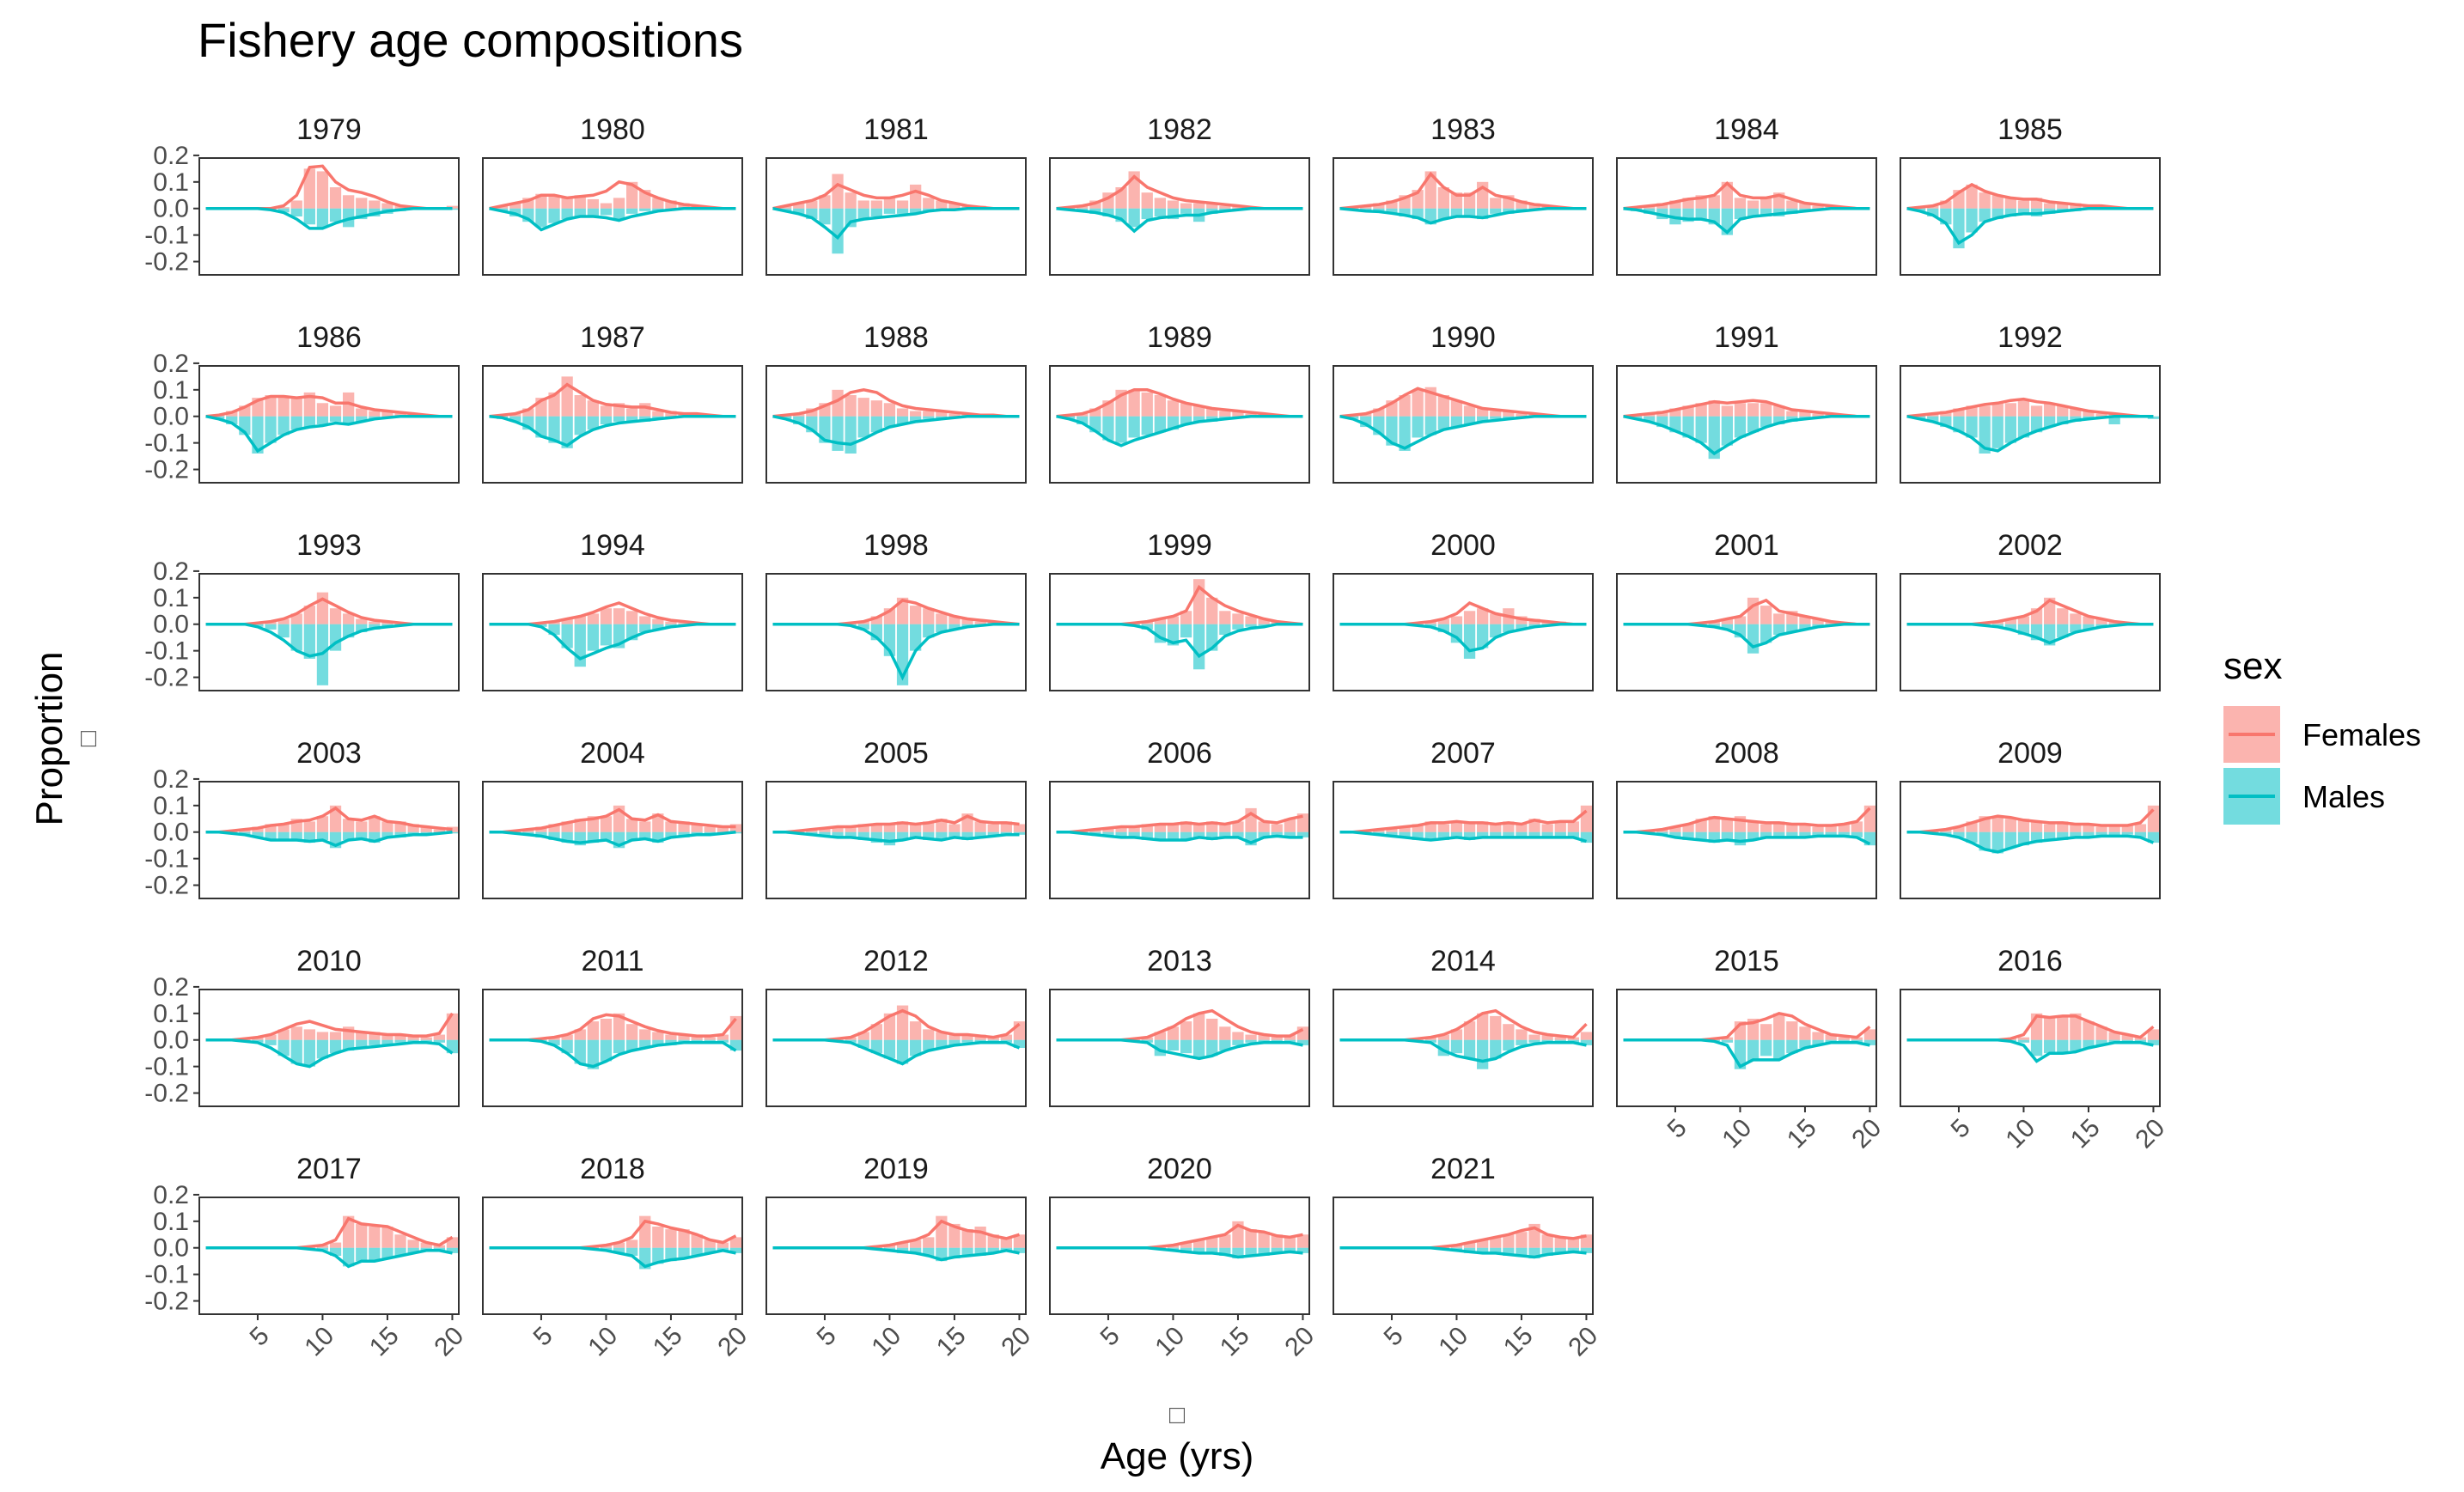 Image resolution: width=2464 pixels, height=1492 pixels. I want to click on panel-1994: 1994, so click(612, 610).